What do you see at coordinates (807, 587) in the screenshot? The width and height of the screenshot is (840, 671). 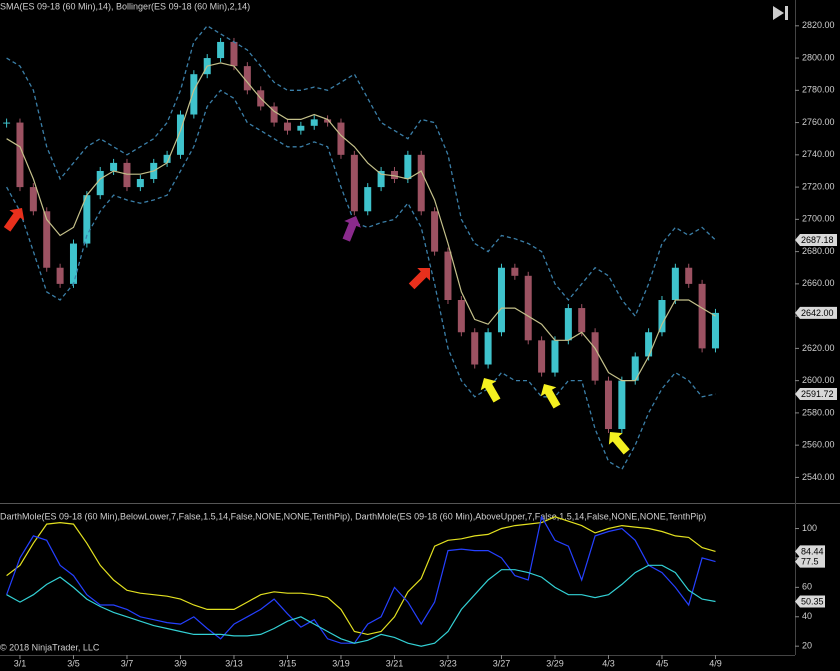 I see `y-tick-label: 60` at bounding box center [807, 587].